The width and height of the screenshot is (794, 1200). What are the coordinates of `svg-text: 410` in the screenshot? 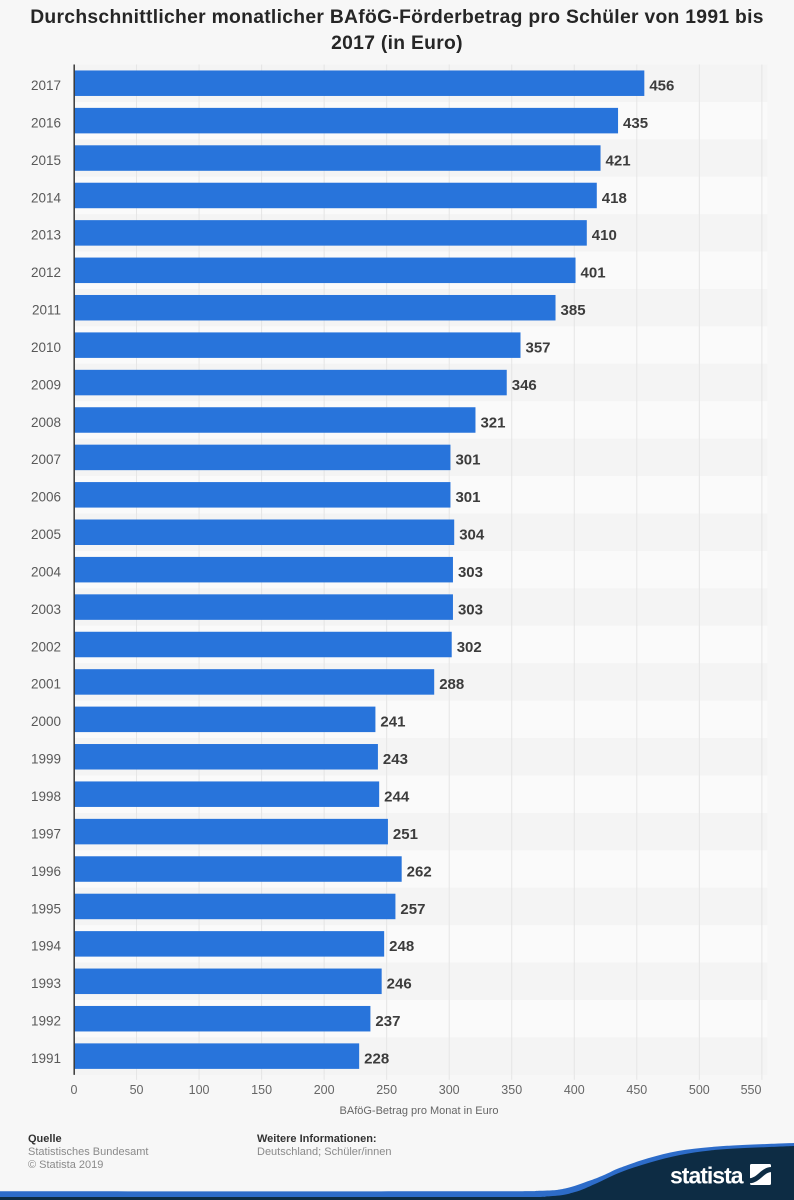 It's located at (604, 235).